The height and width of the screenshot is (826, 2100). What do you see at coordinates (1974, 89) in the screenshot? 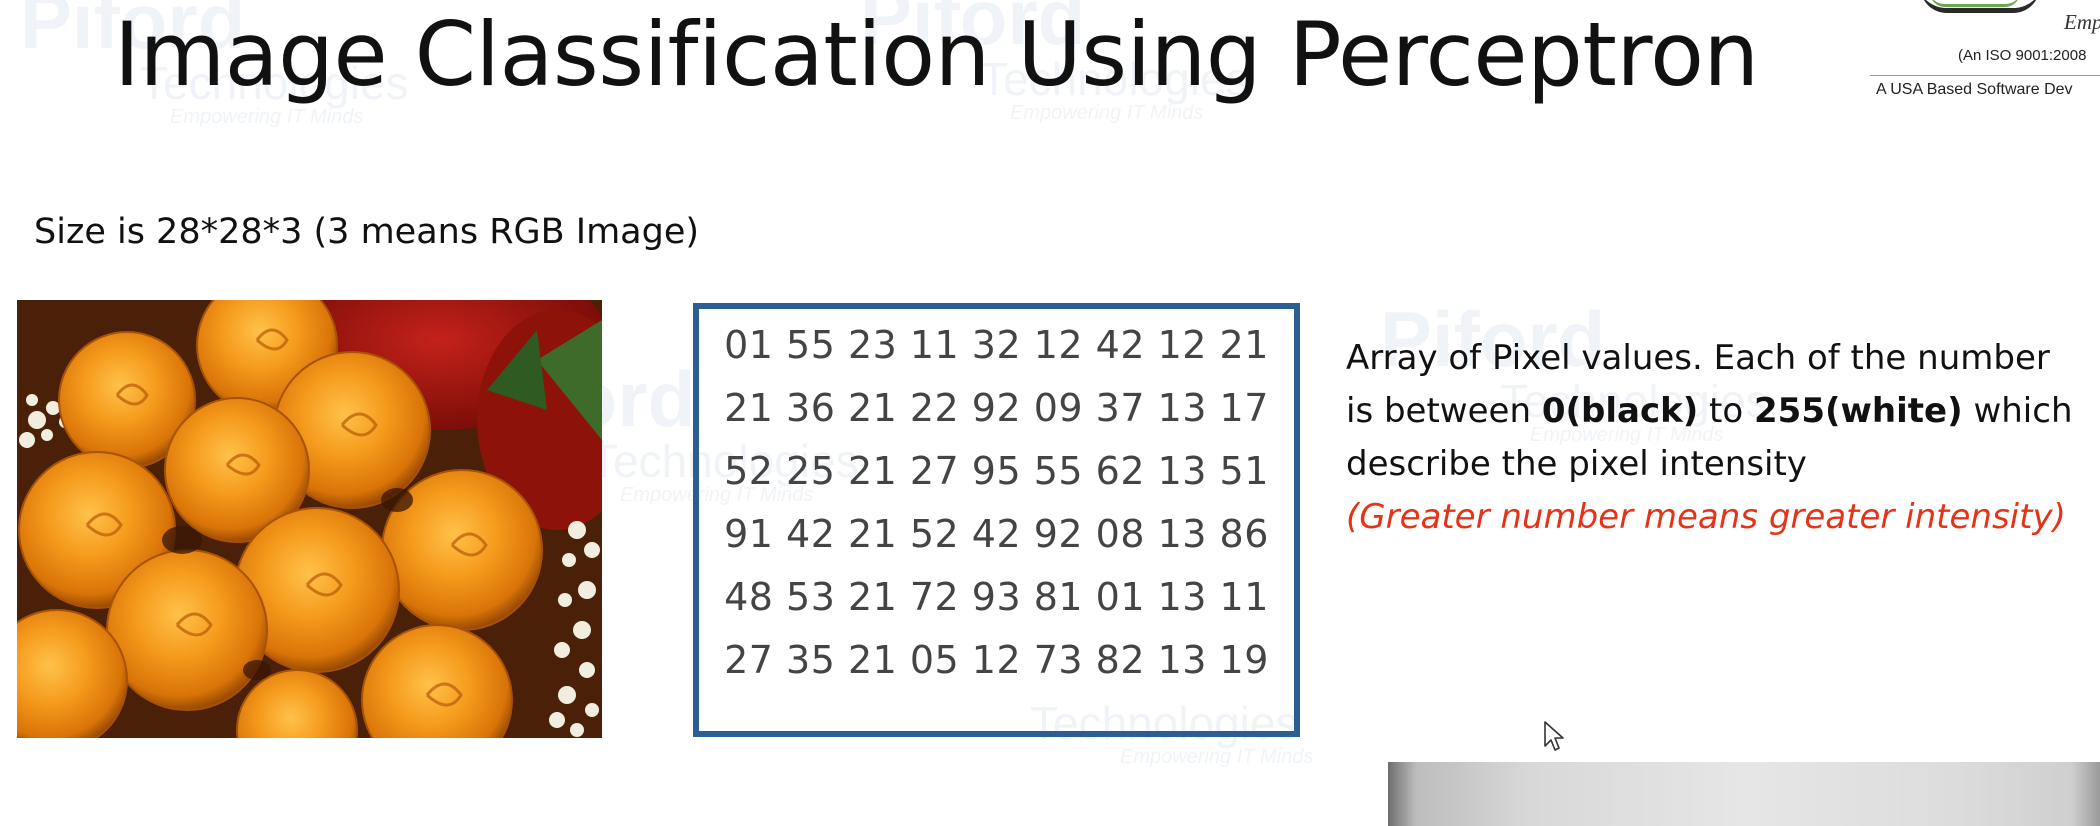
I see `logo-usa-text: A USA Based Software Dev` at bounding box center [1974, 89].